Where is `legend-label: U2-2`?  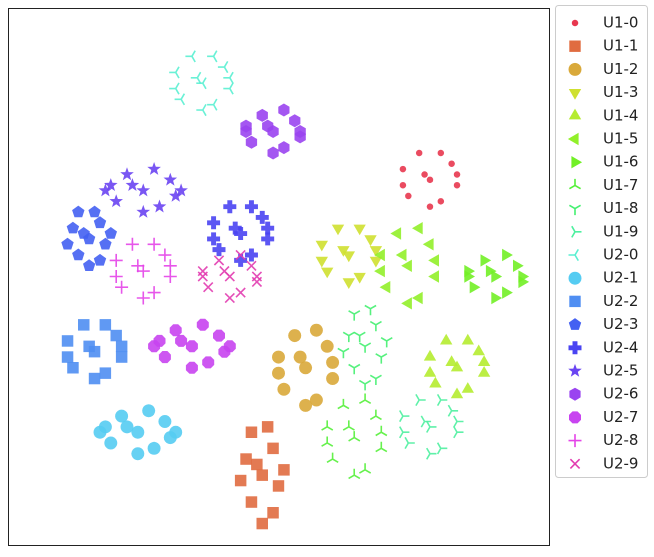 legend-label: U2-2 is located at coordinates (620, 301).